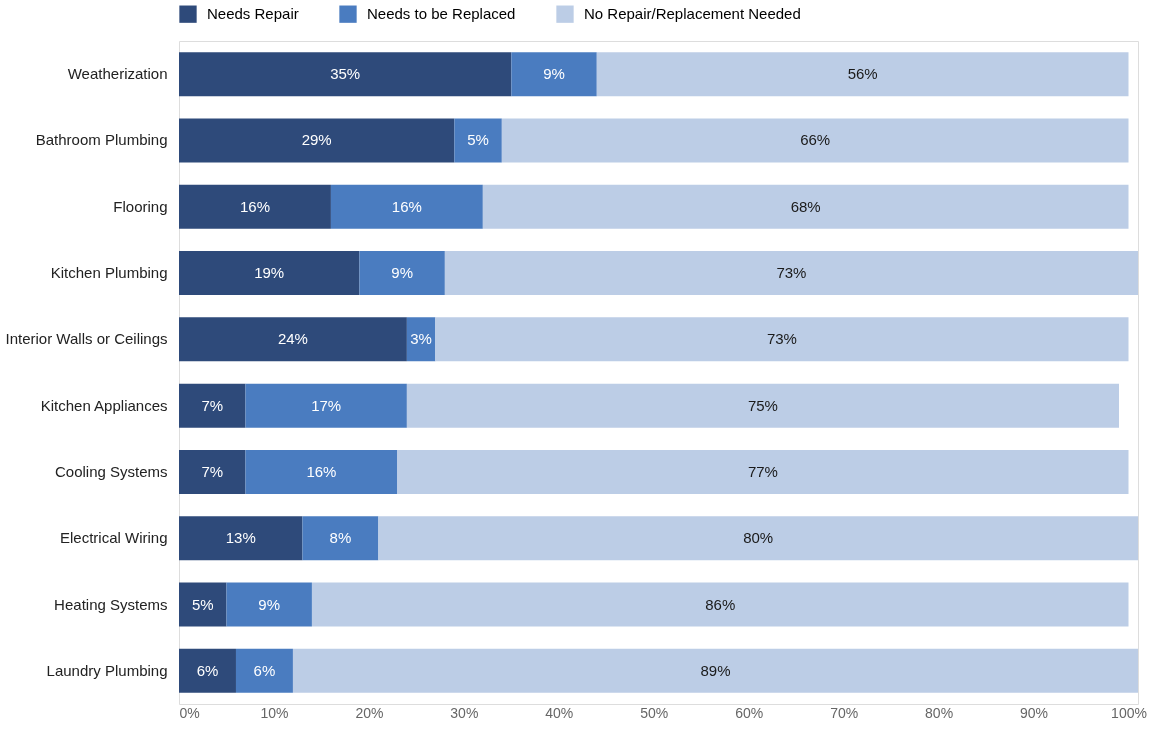  What do you see at coordinates (113, 538) in the screenshot?
I see `y-tick-label: Electrical Wiring` at bounding box center [113, 538].